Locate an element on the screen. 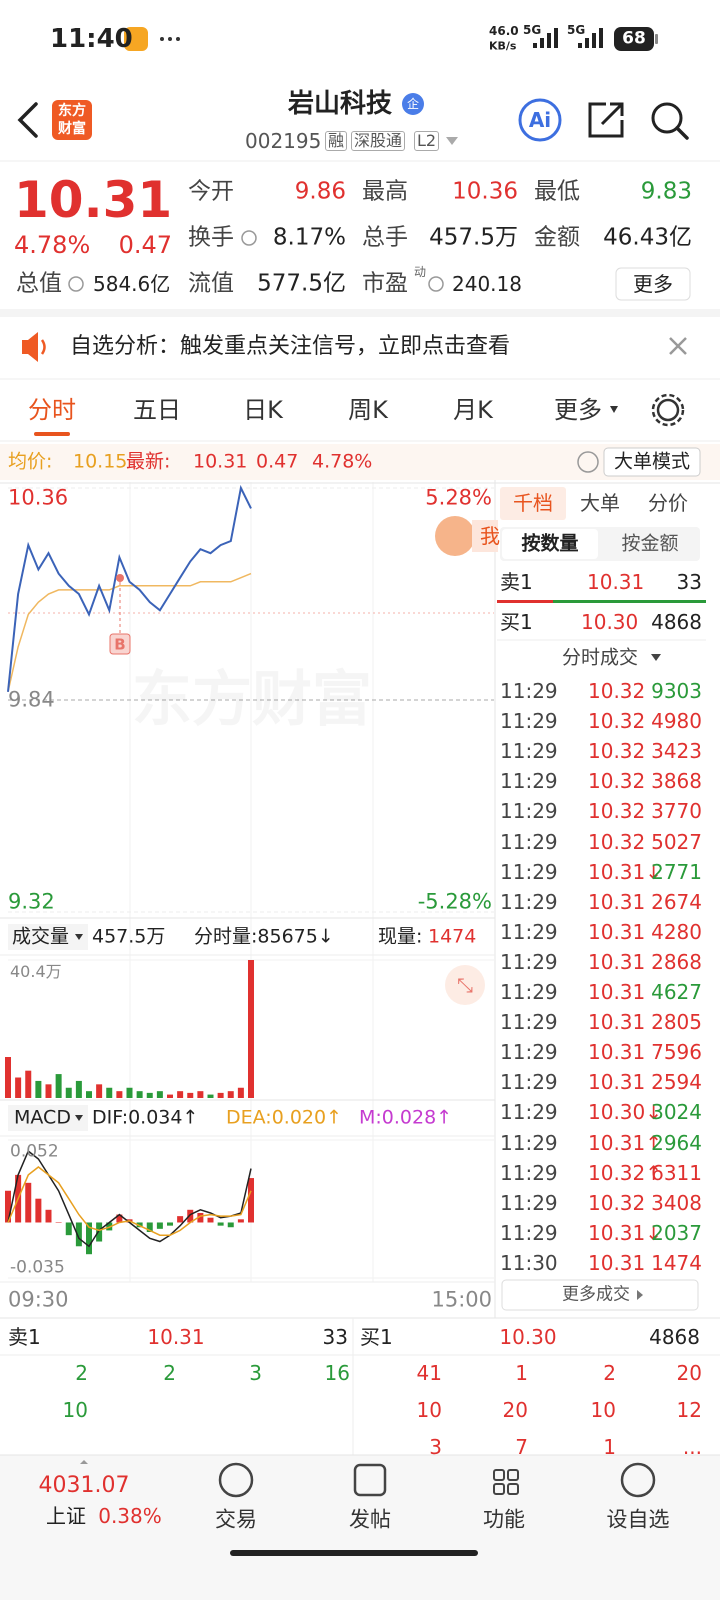 This screenshot has height=1600, width=720. trade-volume: 3408 is located at coordinates (676, 1202).